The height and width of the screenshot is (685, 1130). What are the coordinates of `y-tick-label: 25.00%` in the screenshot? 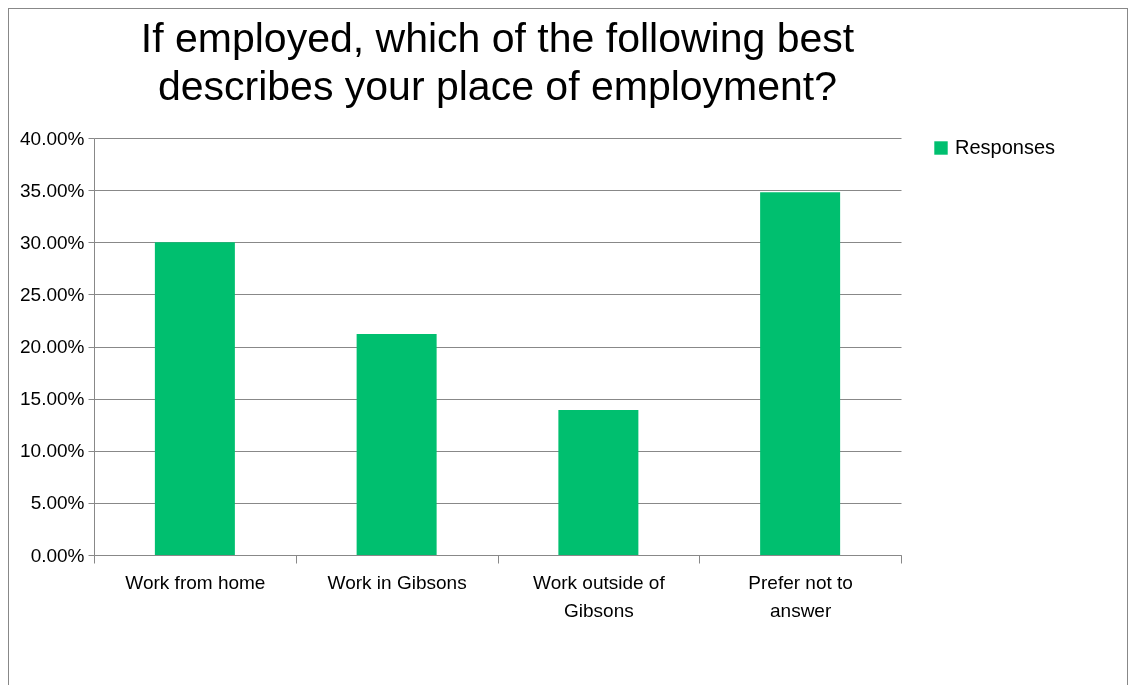 It's located at (52, 294).